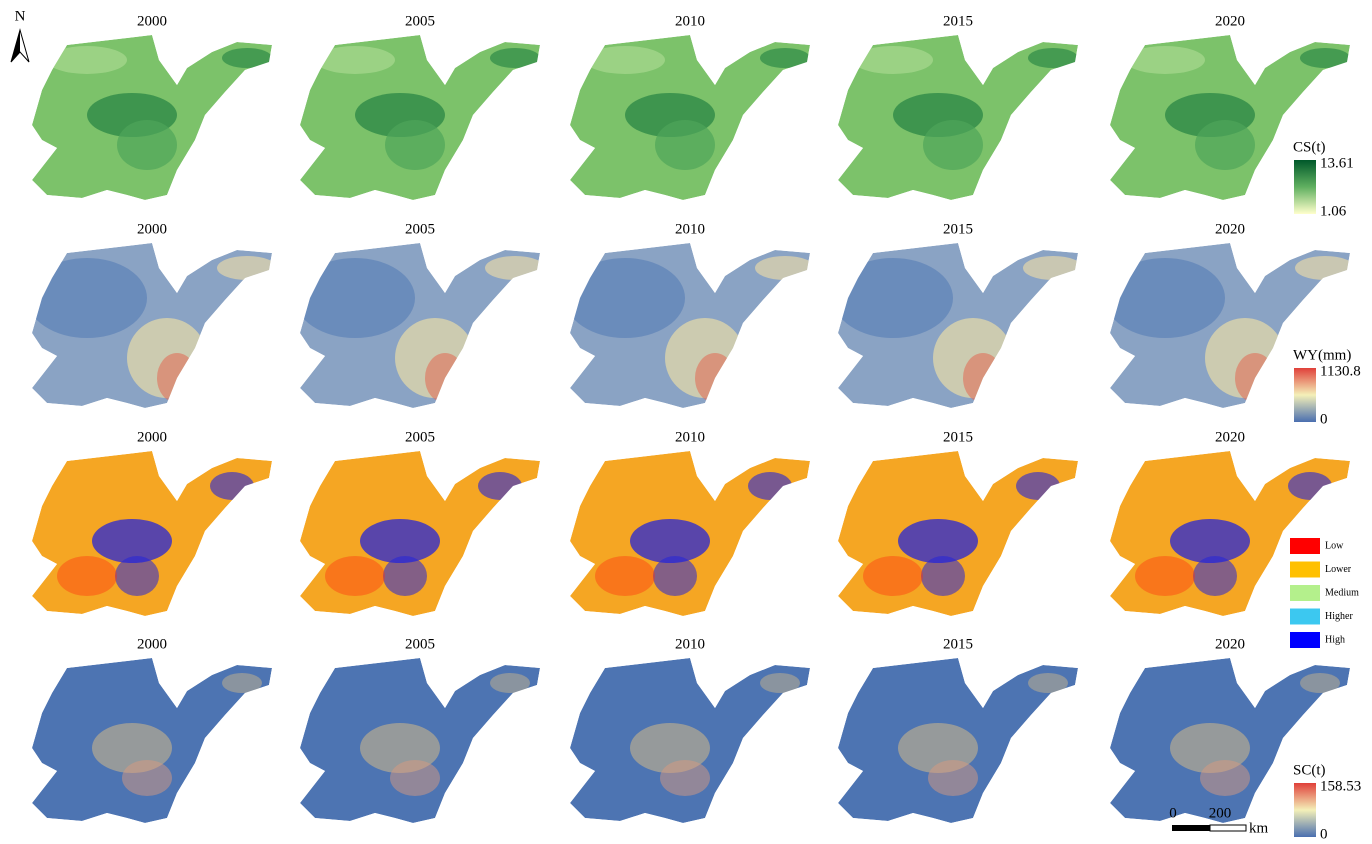  I want to click on legend-title: WY(mm), so click(1322, 355).